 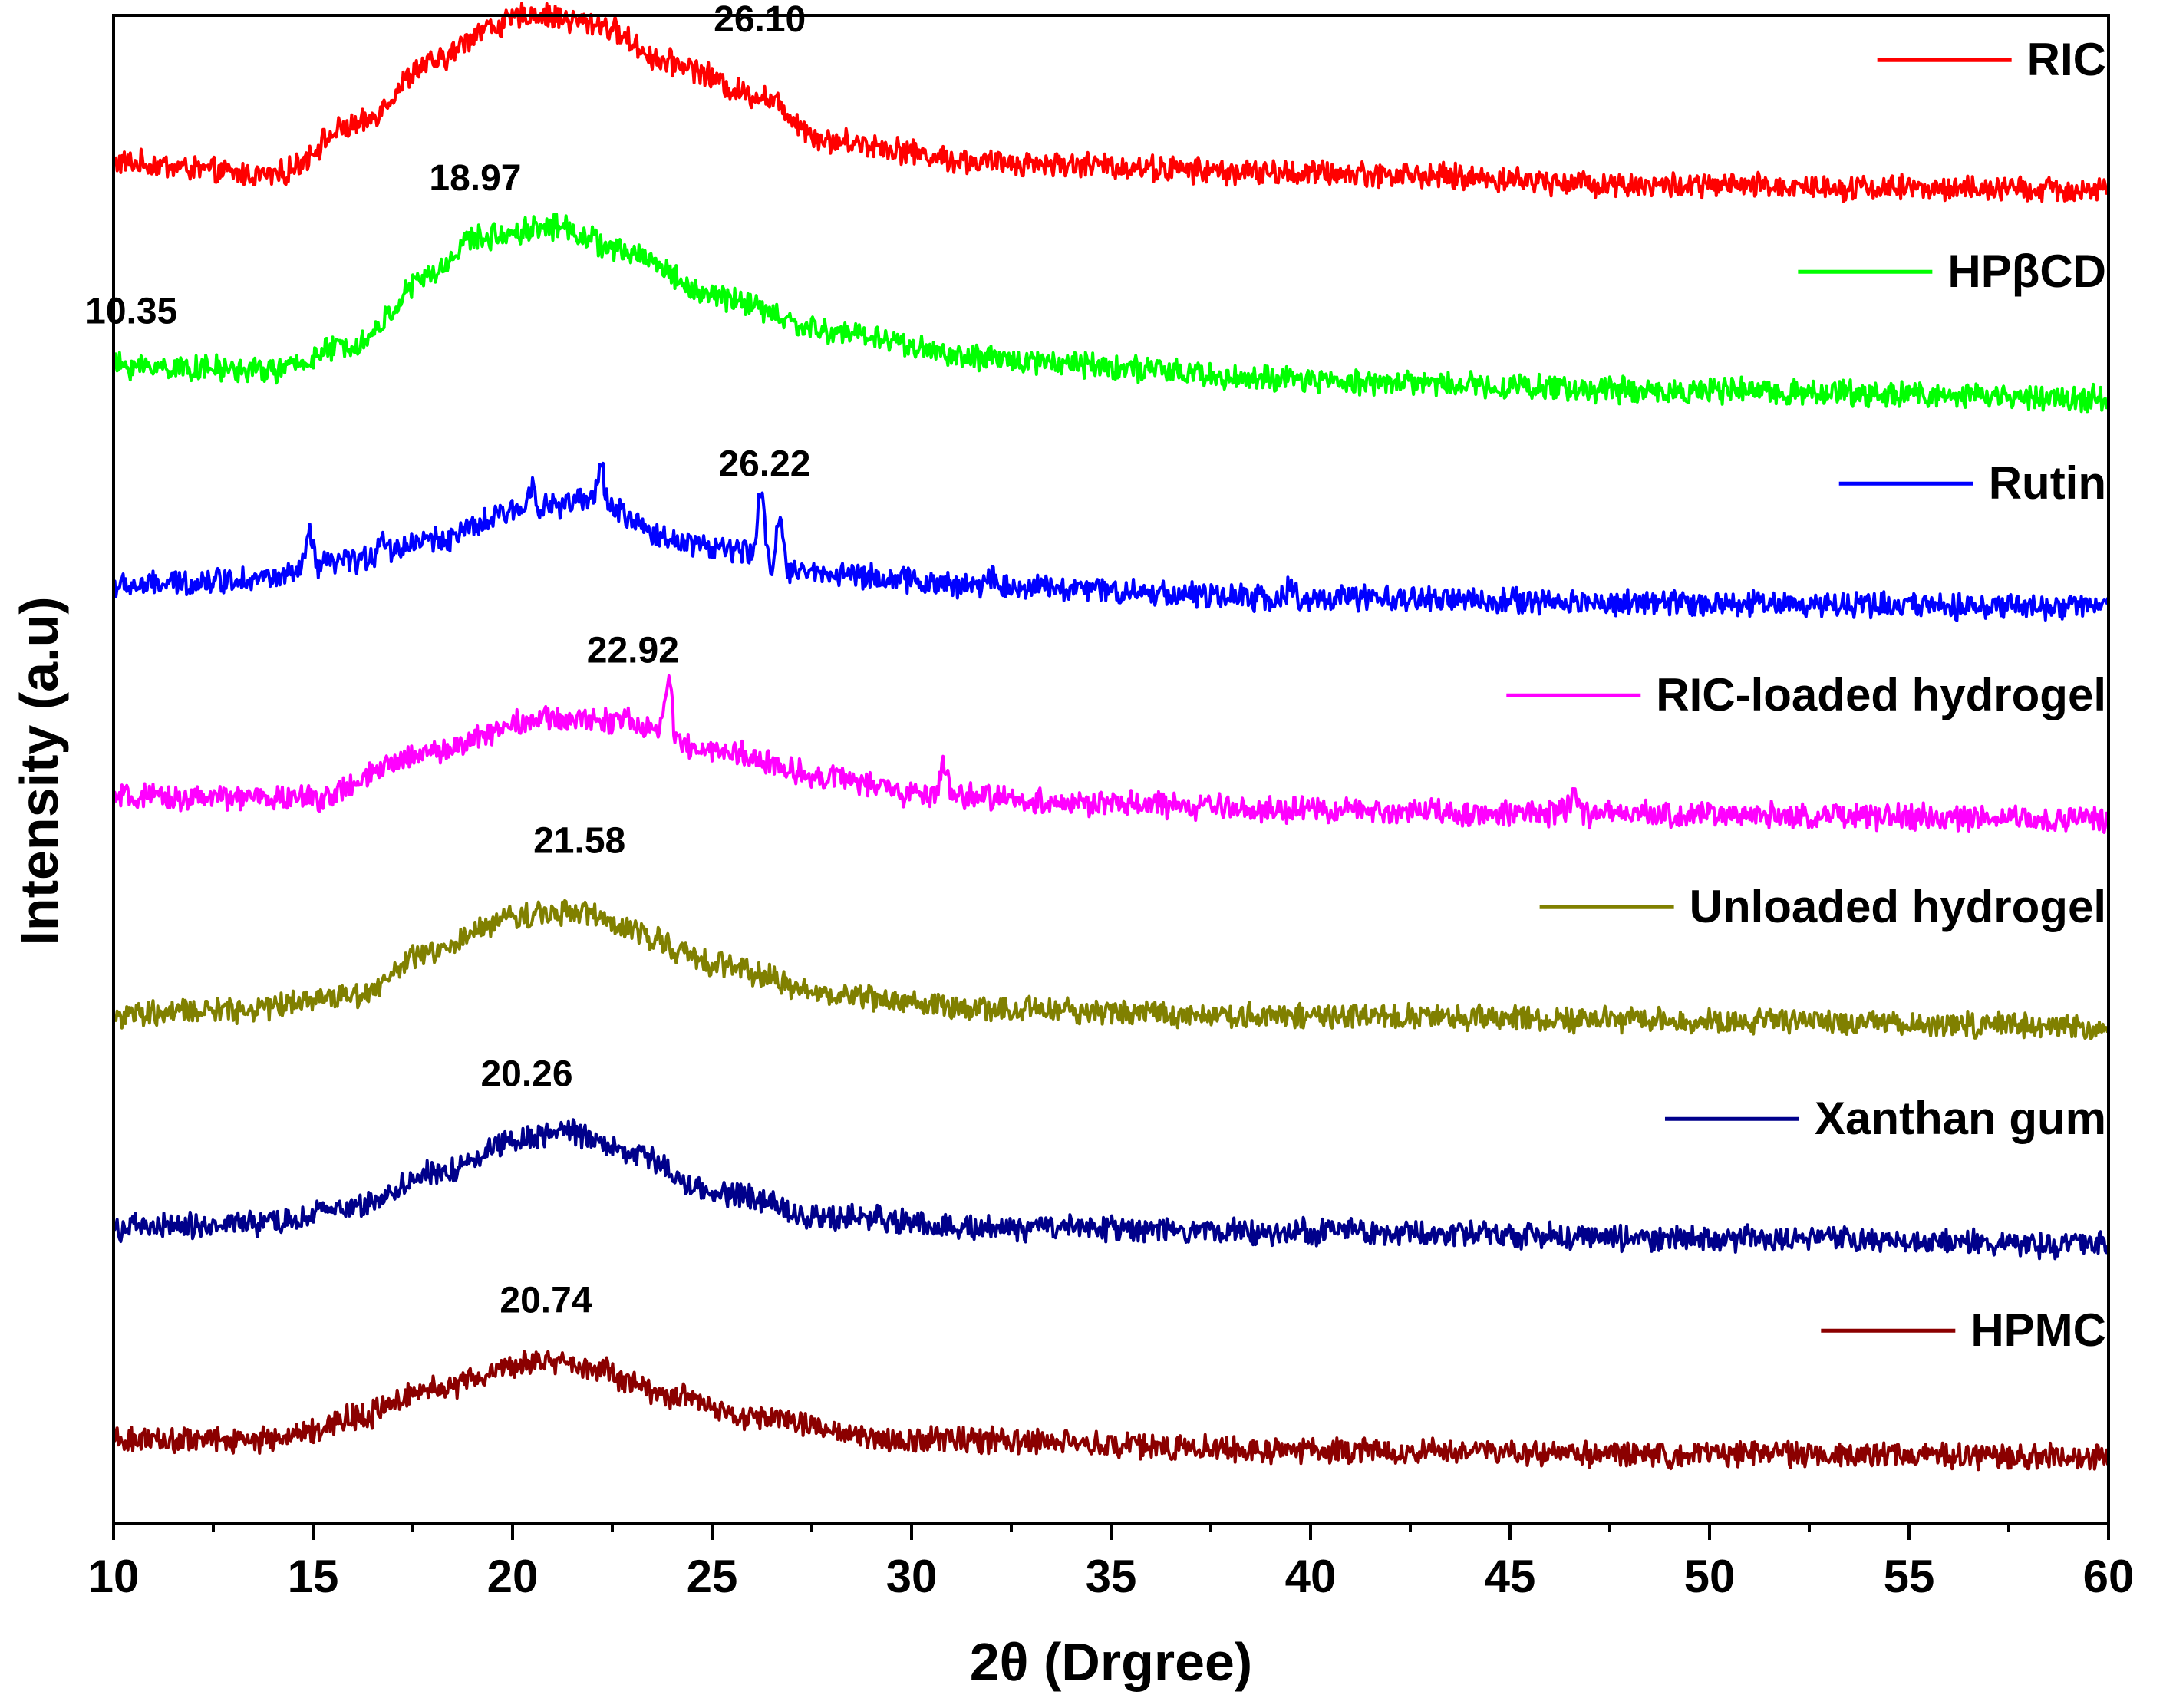 I want to click on x-tick-label: 30, so click(x=912, y=1577).